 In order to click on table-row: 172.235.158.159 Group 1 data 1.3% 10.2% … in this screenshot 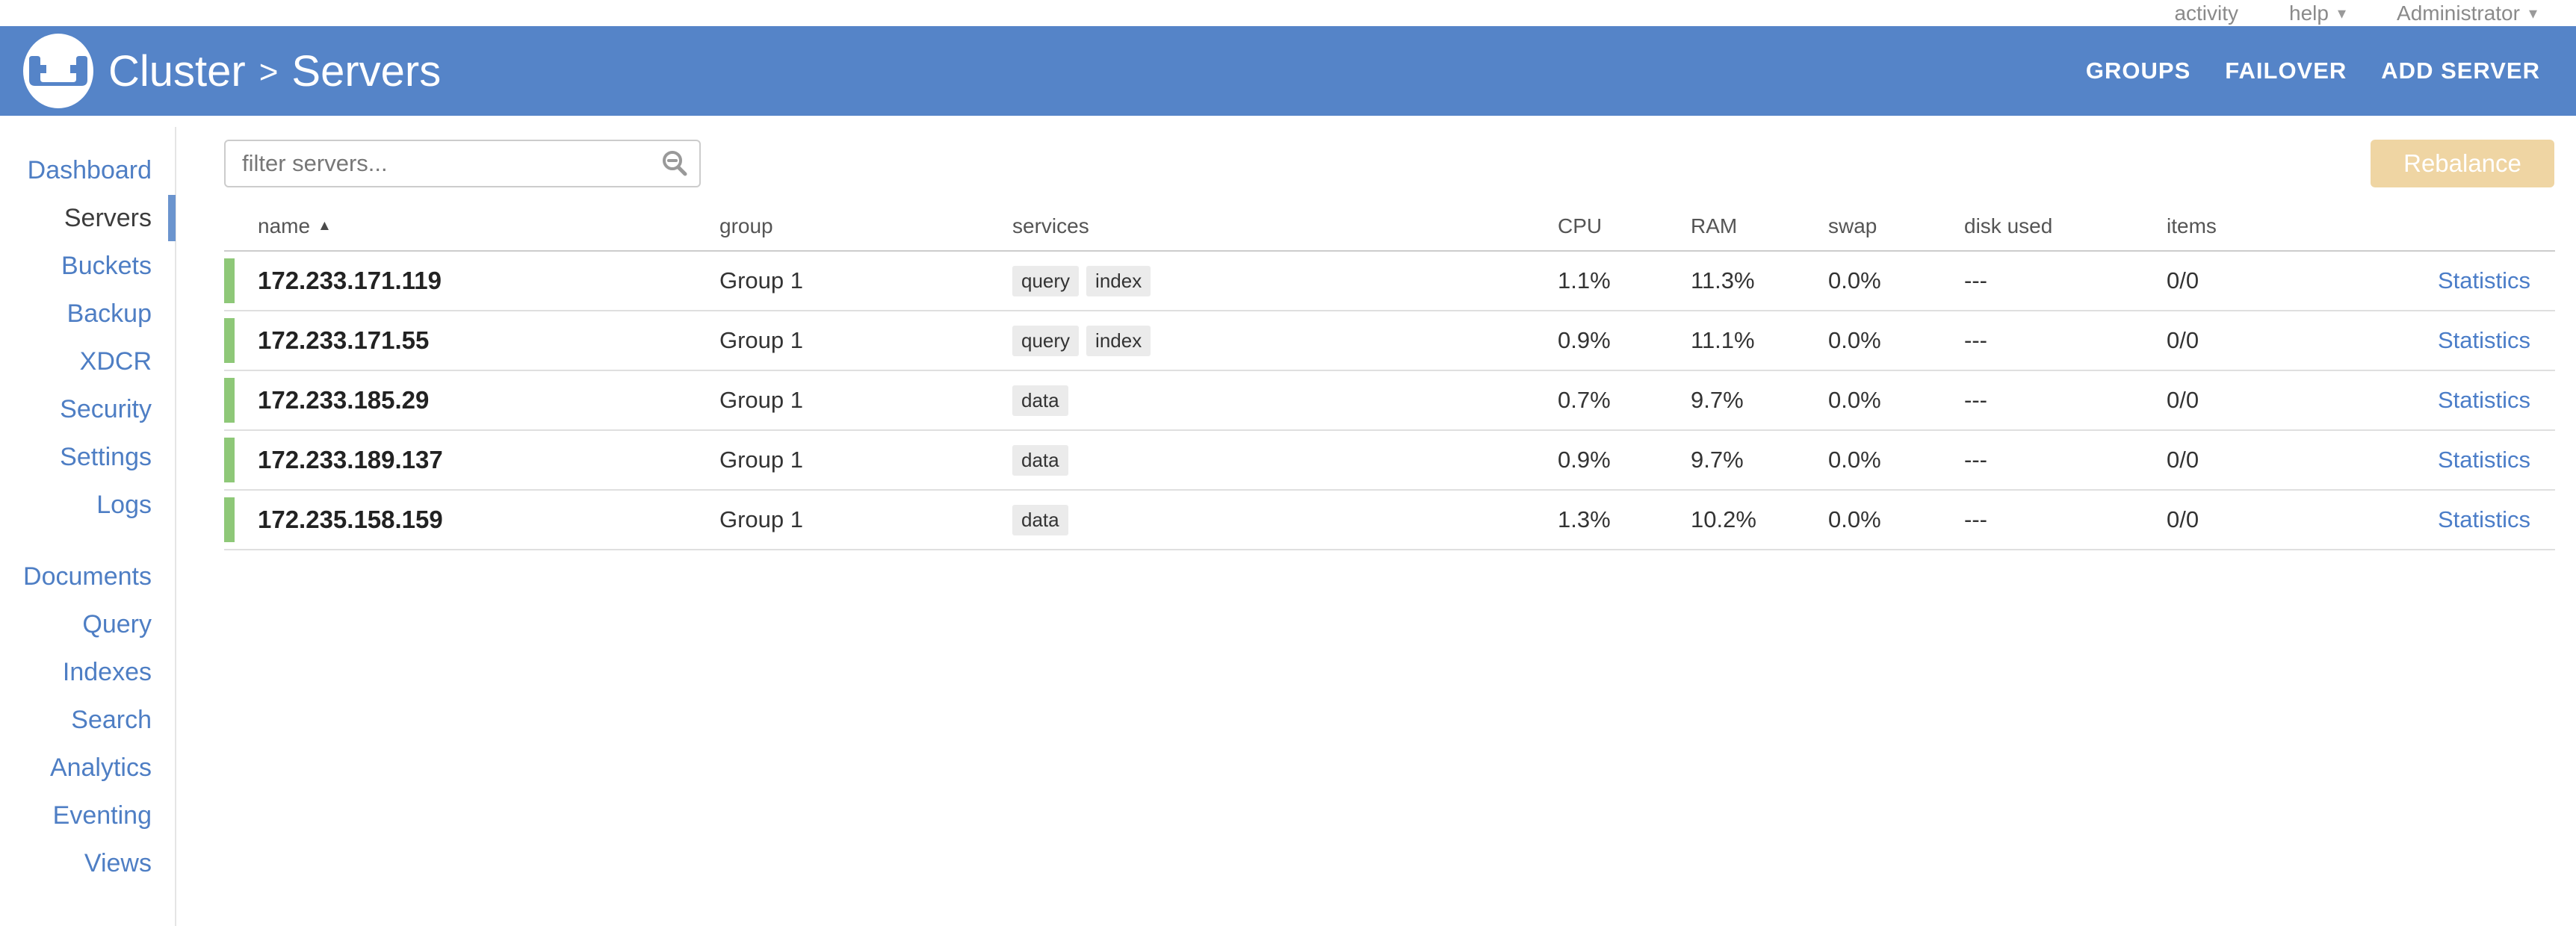, I will do `click(1389, 521)`.